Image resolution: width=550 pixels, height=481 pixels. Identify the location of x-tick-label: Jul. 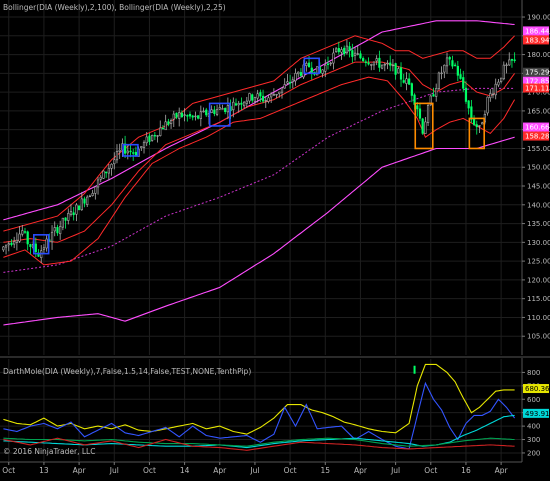
(395, 470).